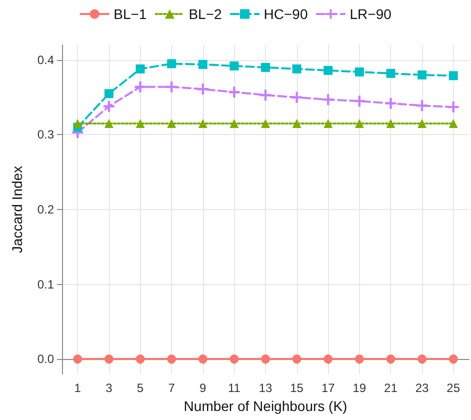  I want to click on x-tick-label: 17, so click(328, 388).